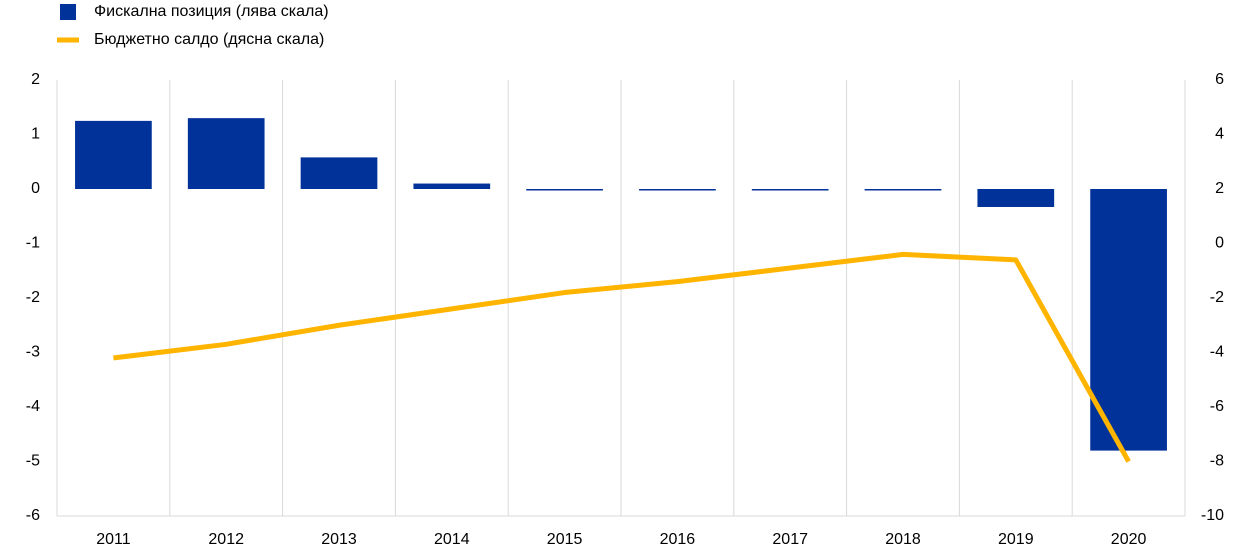 This screenshot has width=1240, height=558. I want to click on legend-label: Бюджетно салдо (дясна скала), so click(209, 39).